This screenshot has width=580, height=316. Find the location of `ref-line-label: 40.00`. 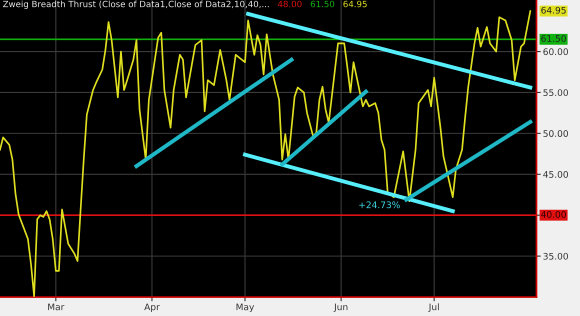

ref-line-label: 40.00 is located at coordinates (553, 214).